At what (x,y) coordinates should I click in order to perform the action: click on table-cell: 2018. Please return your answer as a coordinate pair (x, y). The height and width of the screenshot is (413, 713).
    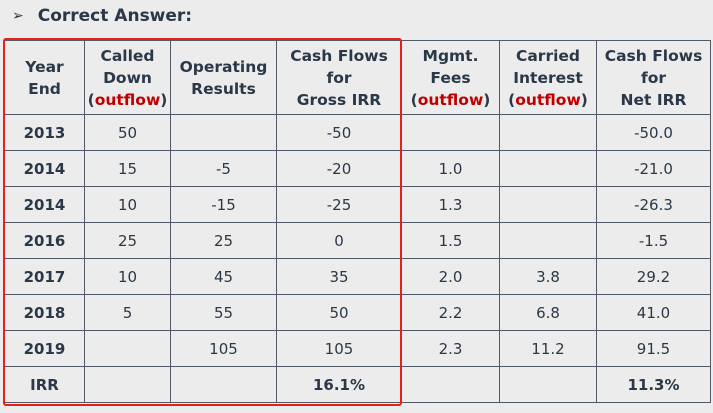
    Looking at the image, I should click on (44, 312).